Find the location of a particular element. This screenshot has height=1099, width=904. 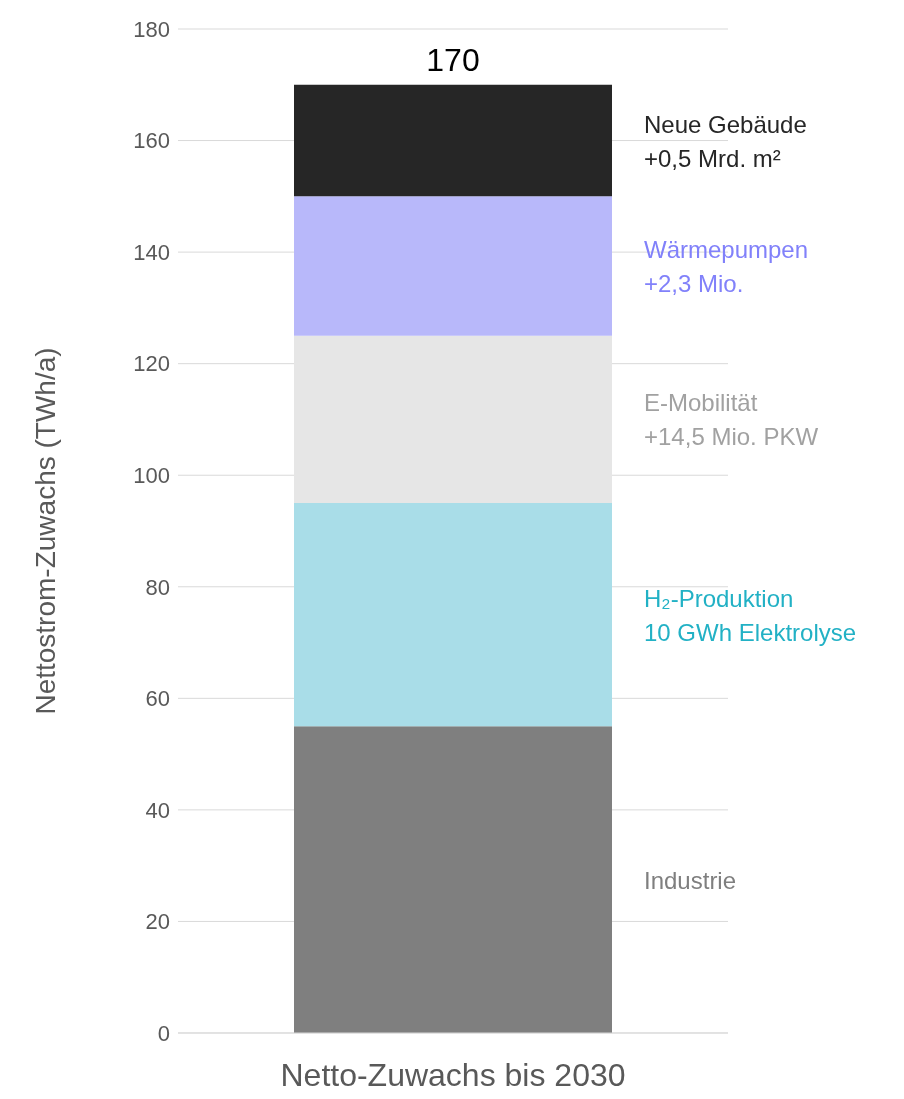

y-tick-label: 80 is located at coordinates (157, 587).